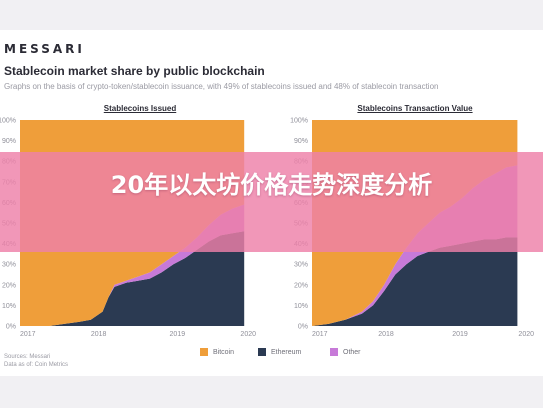  Describe the element at coordinates (415, 281) in the screenshot. I see `right-area-ethereum` at that location.